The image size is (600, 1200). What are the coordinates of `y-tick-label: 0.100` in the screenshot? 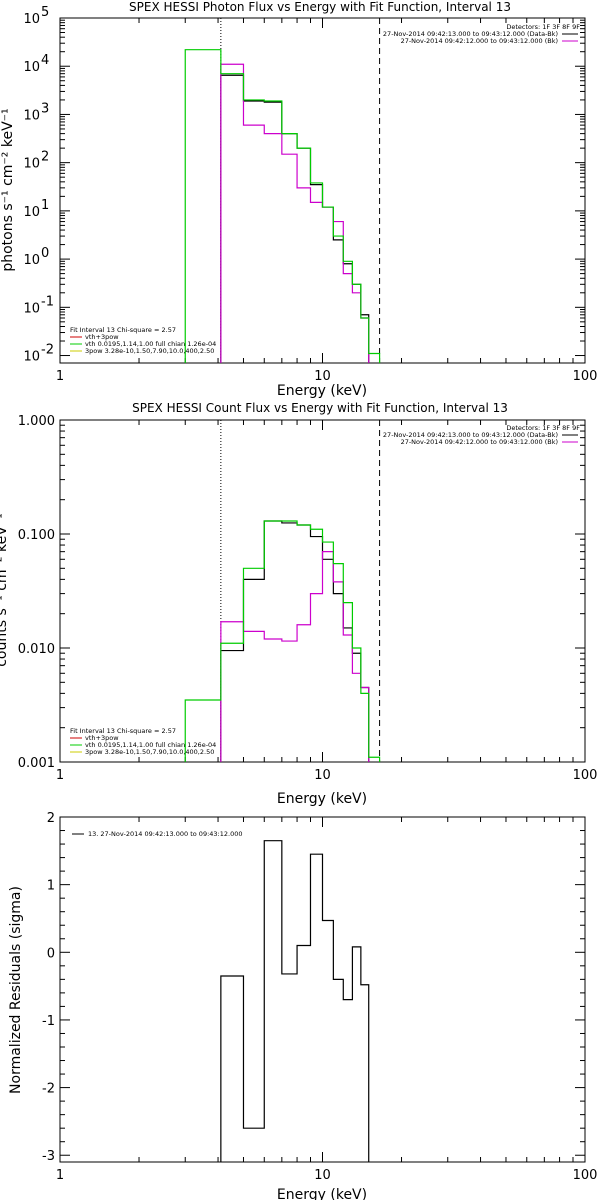 It's located at (36, 535).